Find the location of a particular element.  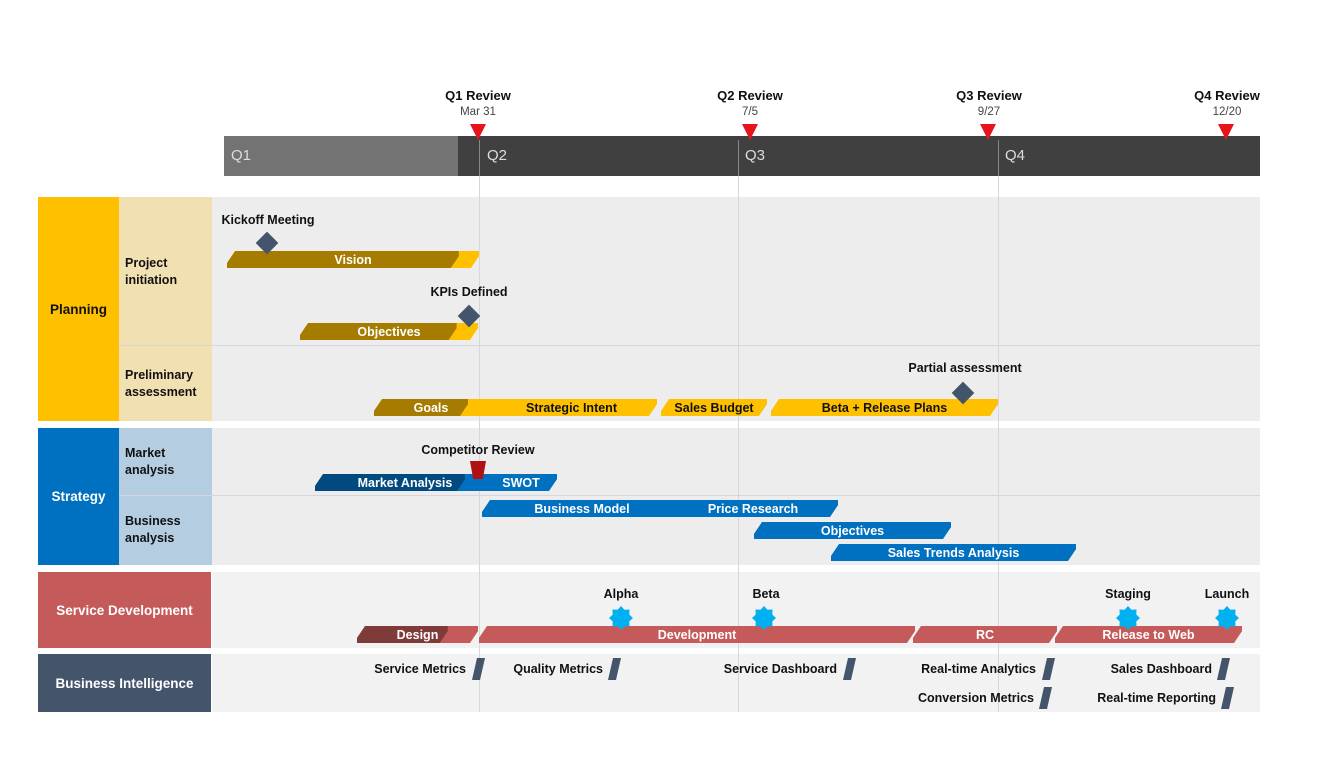

review-q3: Q3 Review 9/27 is located at coordinates (989, 103).